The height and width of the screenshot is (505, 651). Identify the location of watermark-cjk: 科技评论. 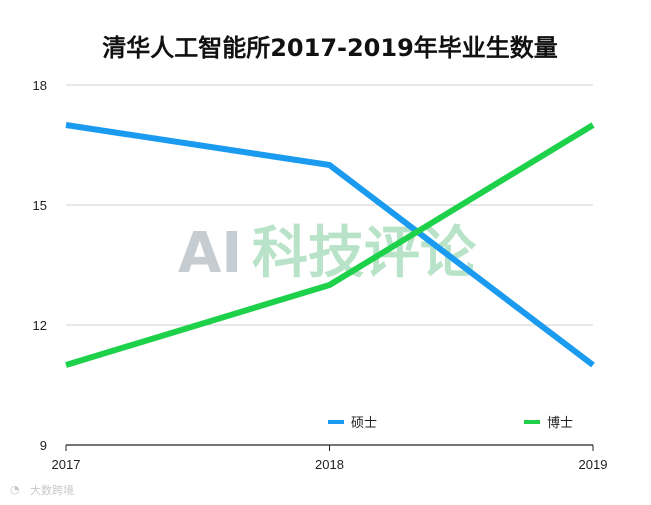
(364, 253).